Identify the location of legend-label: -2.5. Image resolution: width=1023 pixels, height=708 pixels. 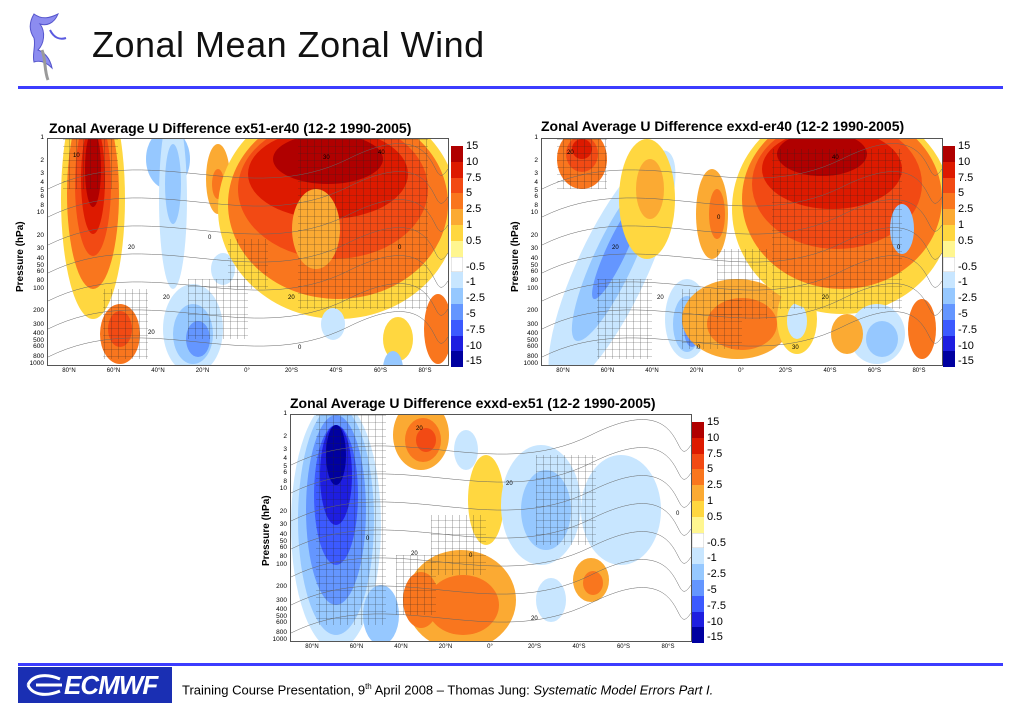
(475, 298).